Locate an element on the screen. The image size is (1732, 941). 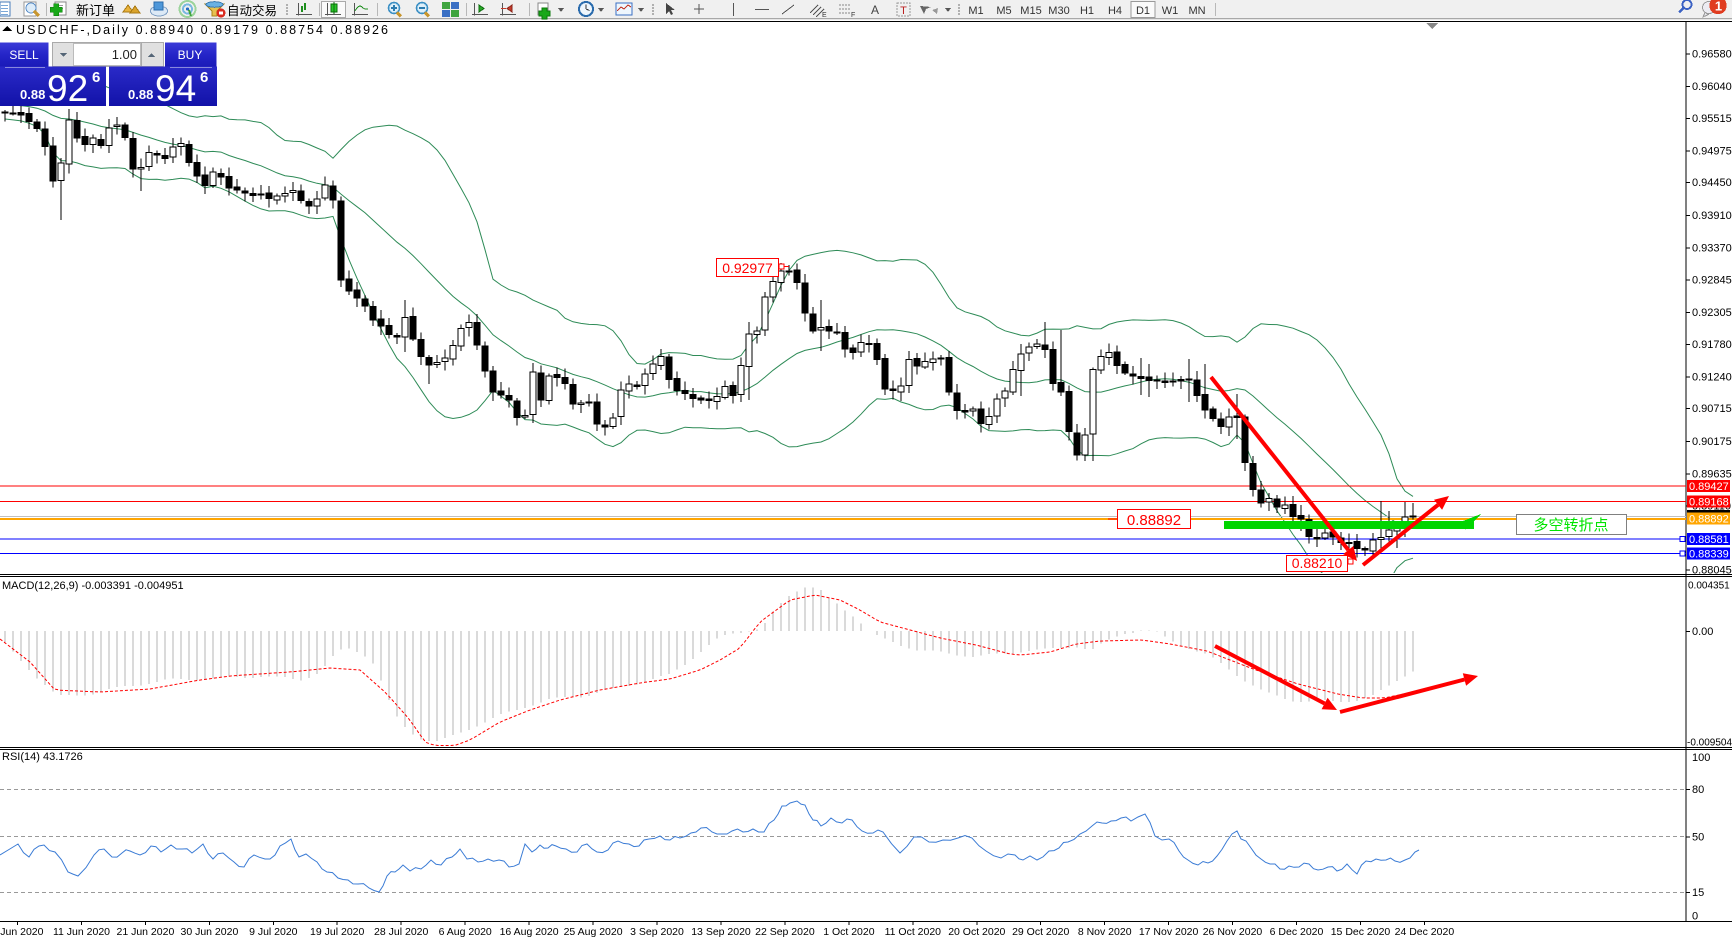
svg-text: 0.91780 is located at coordinates (1712, 345).